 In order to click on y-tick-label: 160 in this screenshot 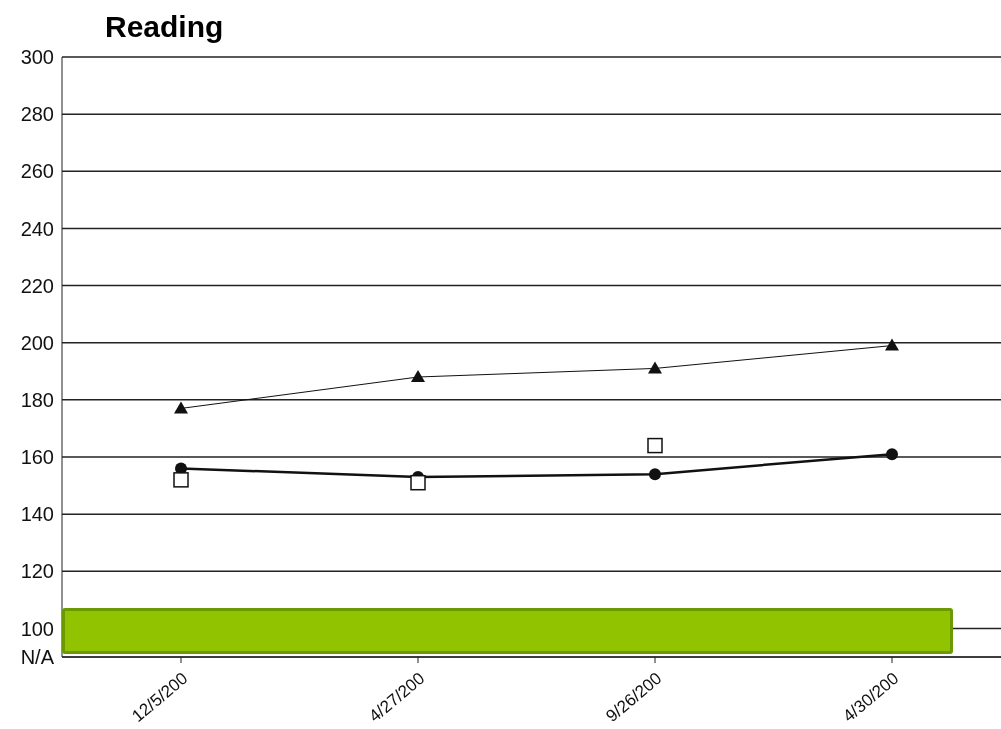, I will do `click(37, 457)`.